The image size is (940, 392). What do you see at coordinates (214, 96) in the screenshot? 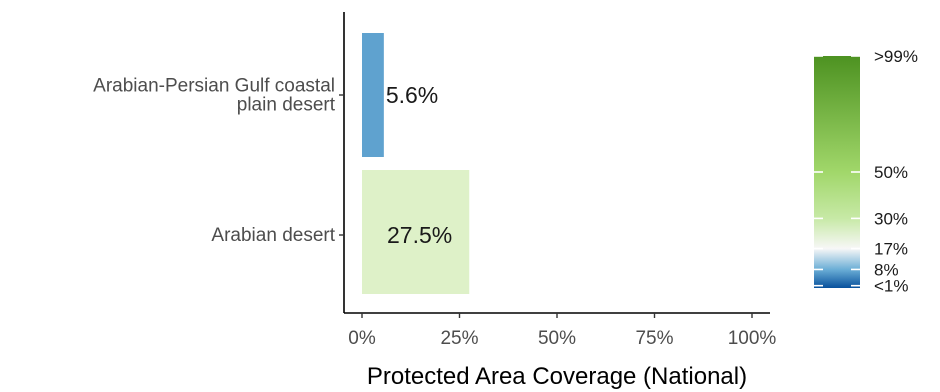
I see `y-tick-label: Arabian-Persian Gulf coastal plain desert` at bounding box center [214, 96].